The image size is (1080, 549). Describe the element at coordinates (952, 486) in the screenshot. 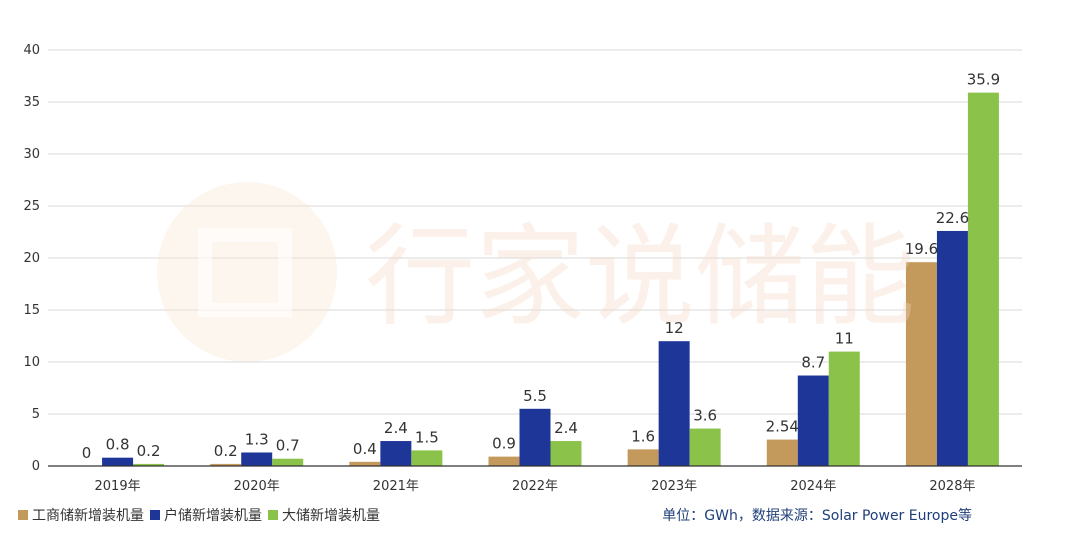

I see `x-tick-label: 2028年` at that location.